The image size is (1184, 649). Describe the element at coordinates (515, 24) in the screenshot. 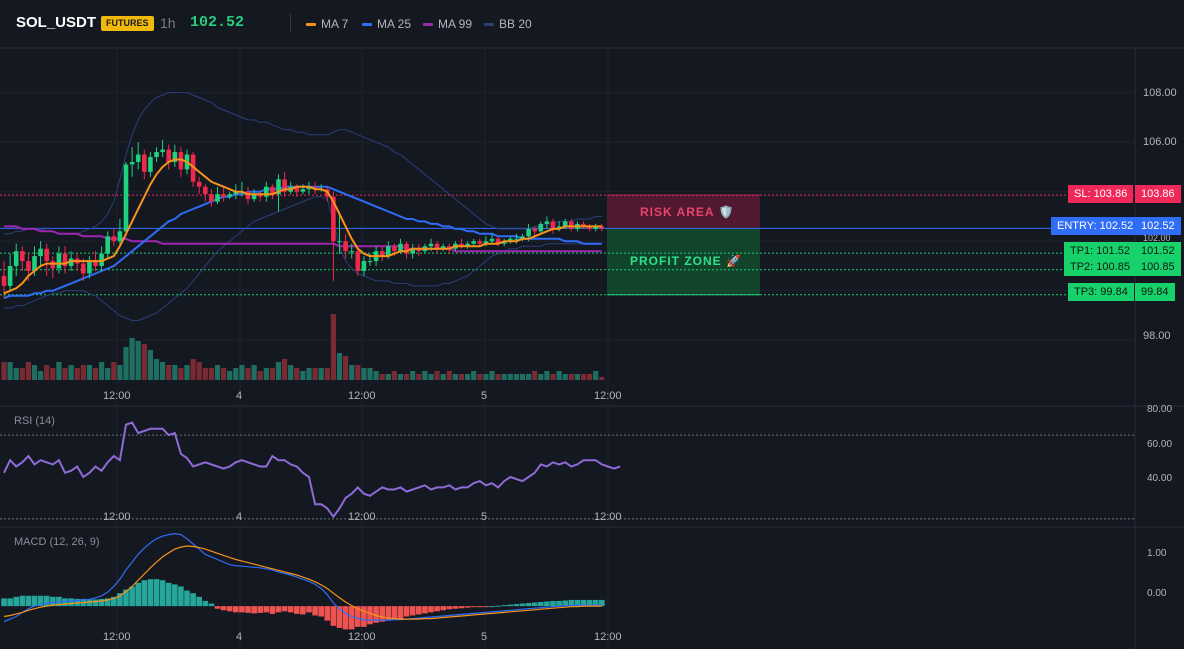

I see `legend-label: BB 20` at that location.